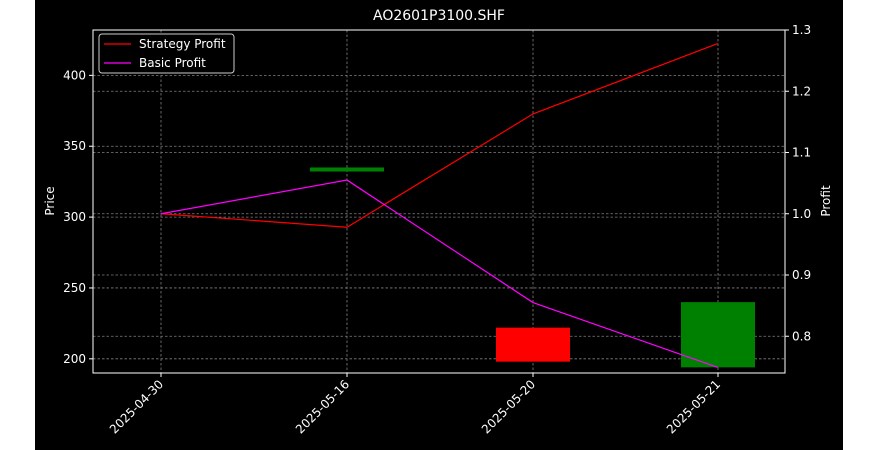  Describe the element at coordinates (801, 30) in the screenshot. I see `y-right-tick-label-1.3: 1.3` at that location.